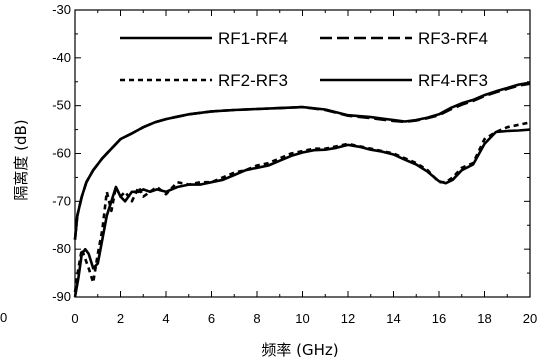  What do you see at coordinates (61, 296) in the screenshot?
I see `y-tick-label: -90` at bounding box center [61, 296].